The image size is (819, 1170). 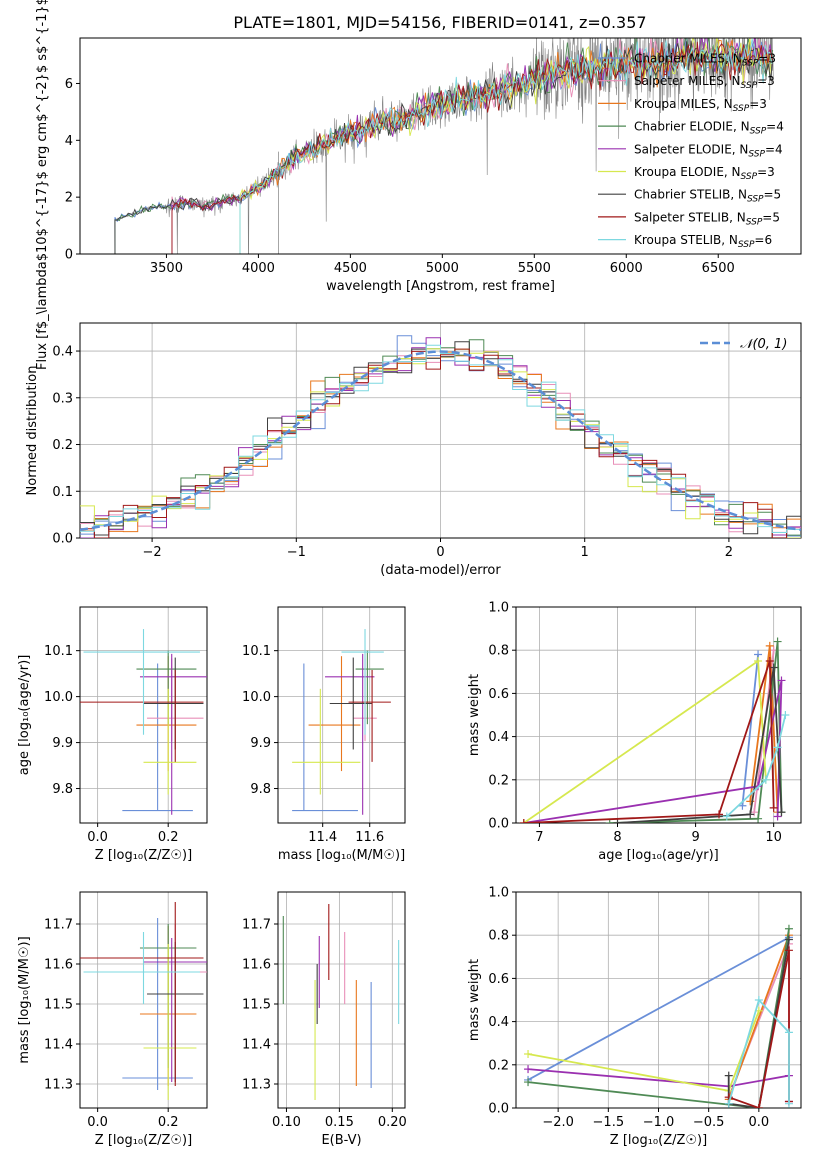 I want to click on model-kroupa-stelib, so click(x=506, y=146).